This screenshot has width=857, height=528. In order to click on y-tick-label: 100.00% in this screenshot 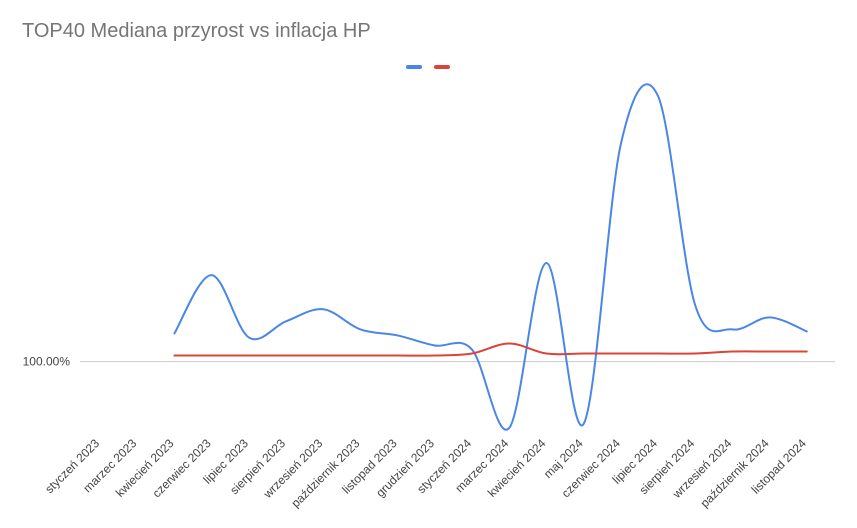, I will do `click(47, 362)`.